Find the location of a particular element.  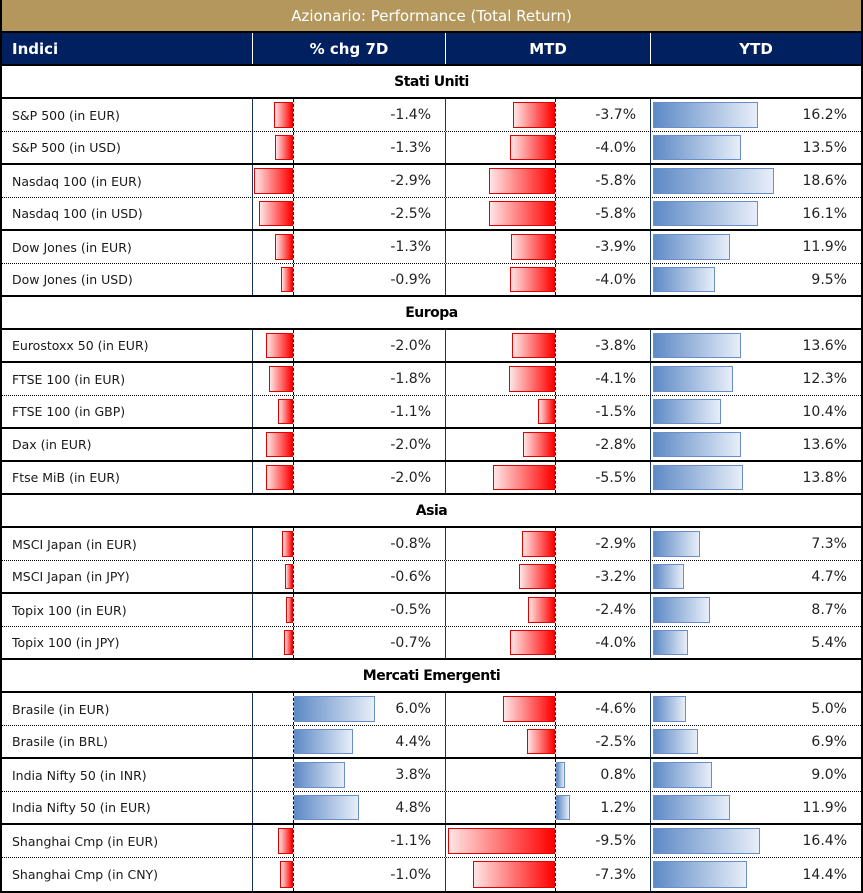

cell-mtd: -2.9% is located at coordinates (548, 544).